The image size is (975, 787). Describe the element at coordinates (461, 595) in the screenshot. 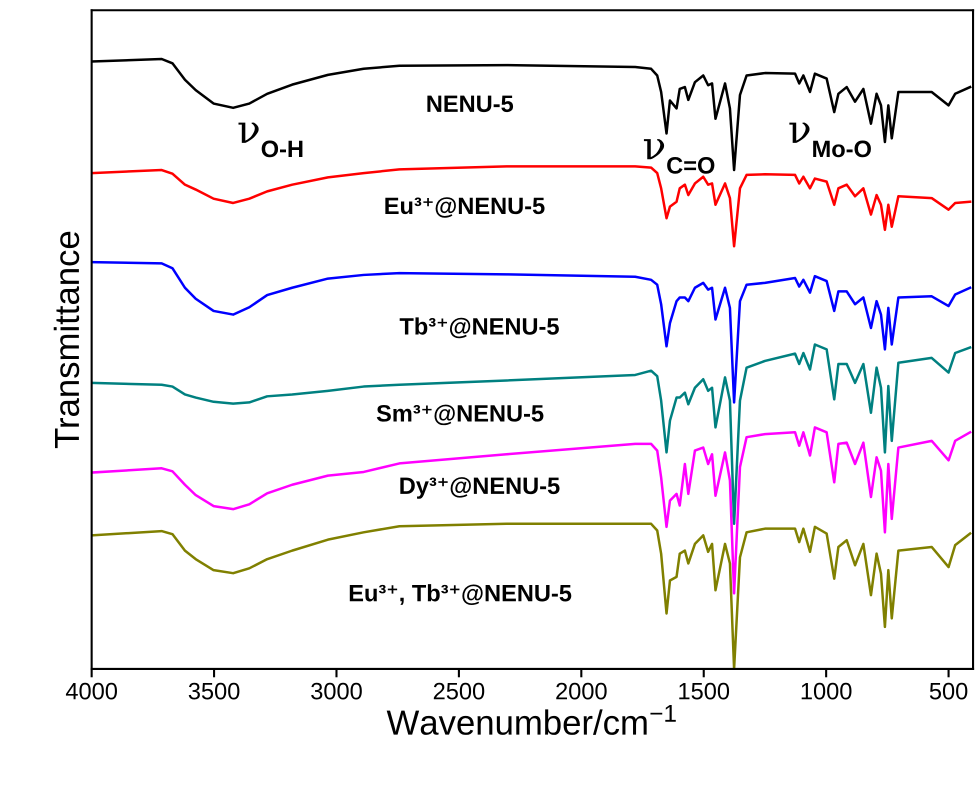

I see `text: Eu³⁺, Tb³⁺@NENU-5` at that location.